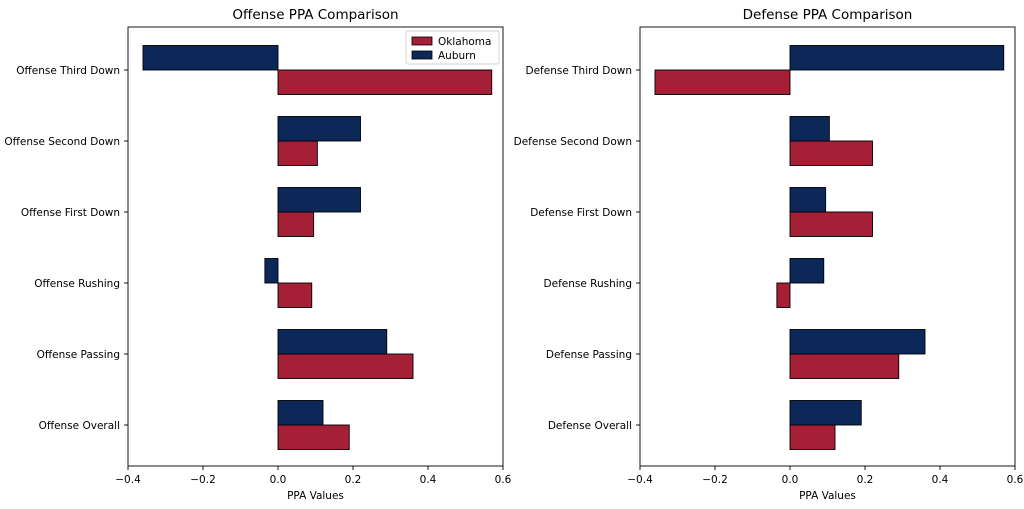 The image size is (1024, 509). I want to click on bar-auburn-defense-overall, so click(825, 413).